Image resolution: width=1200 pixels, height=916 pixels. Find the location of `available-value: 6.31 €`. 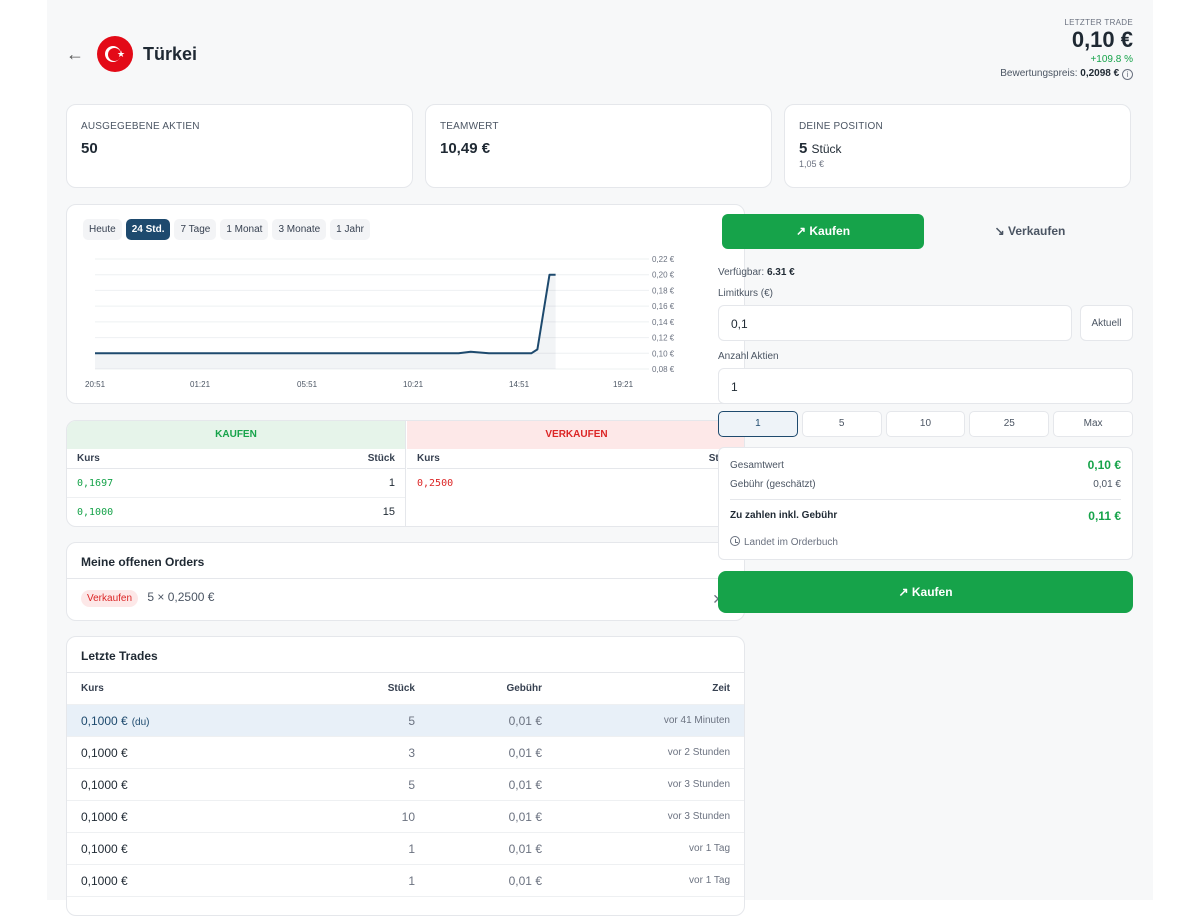

available-value: 6.31 € is located at coordinates (780, 272).